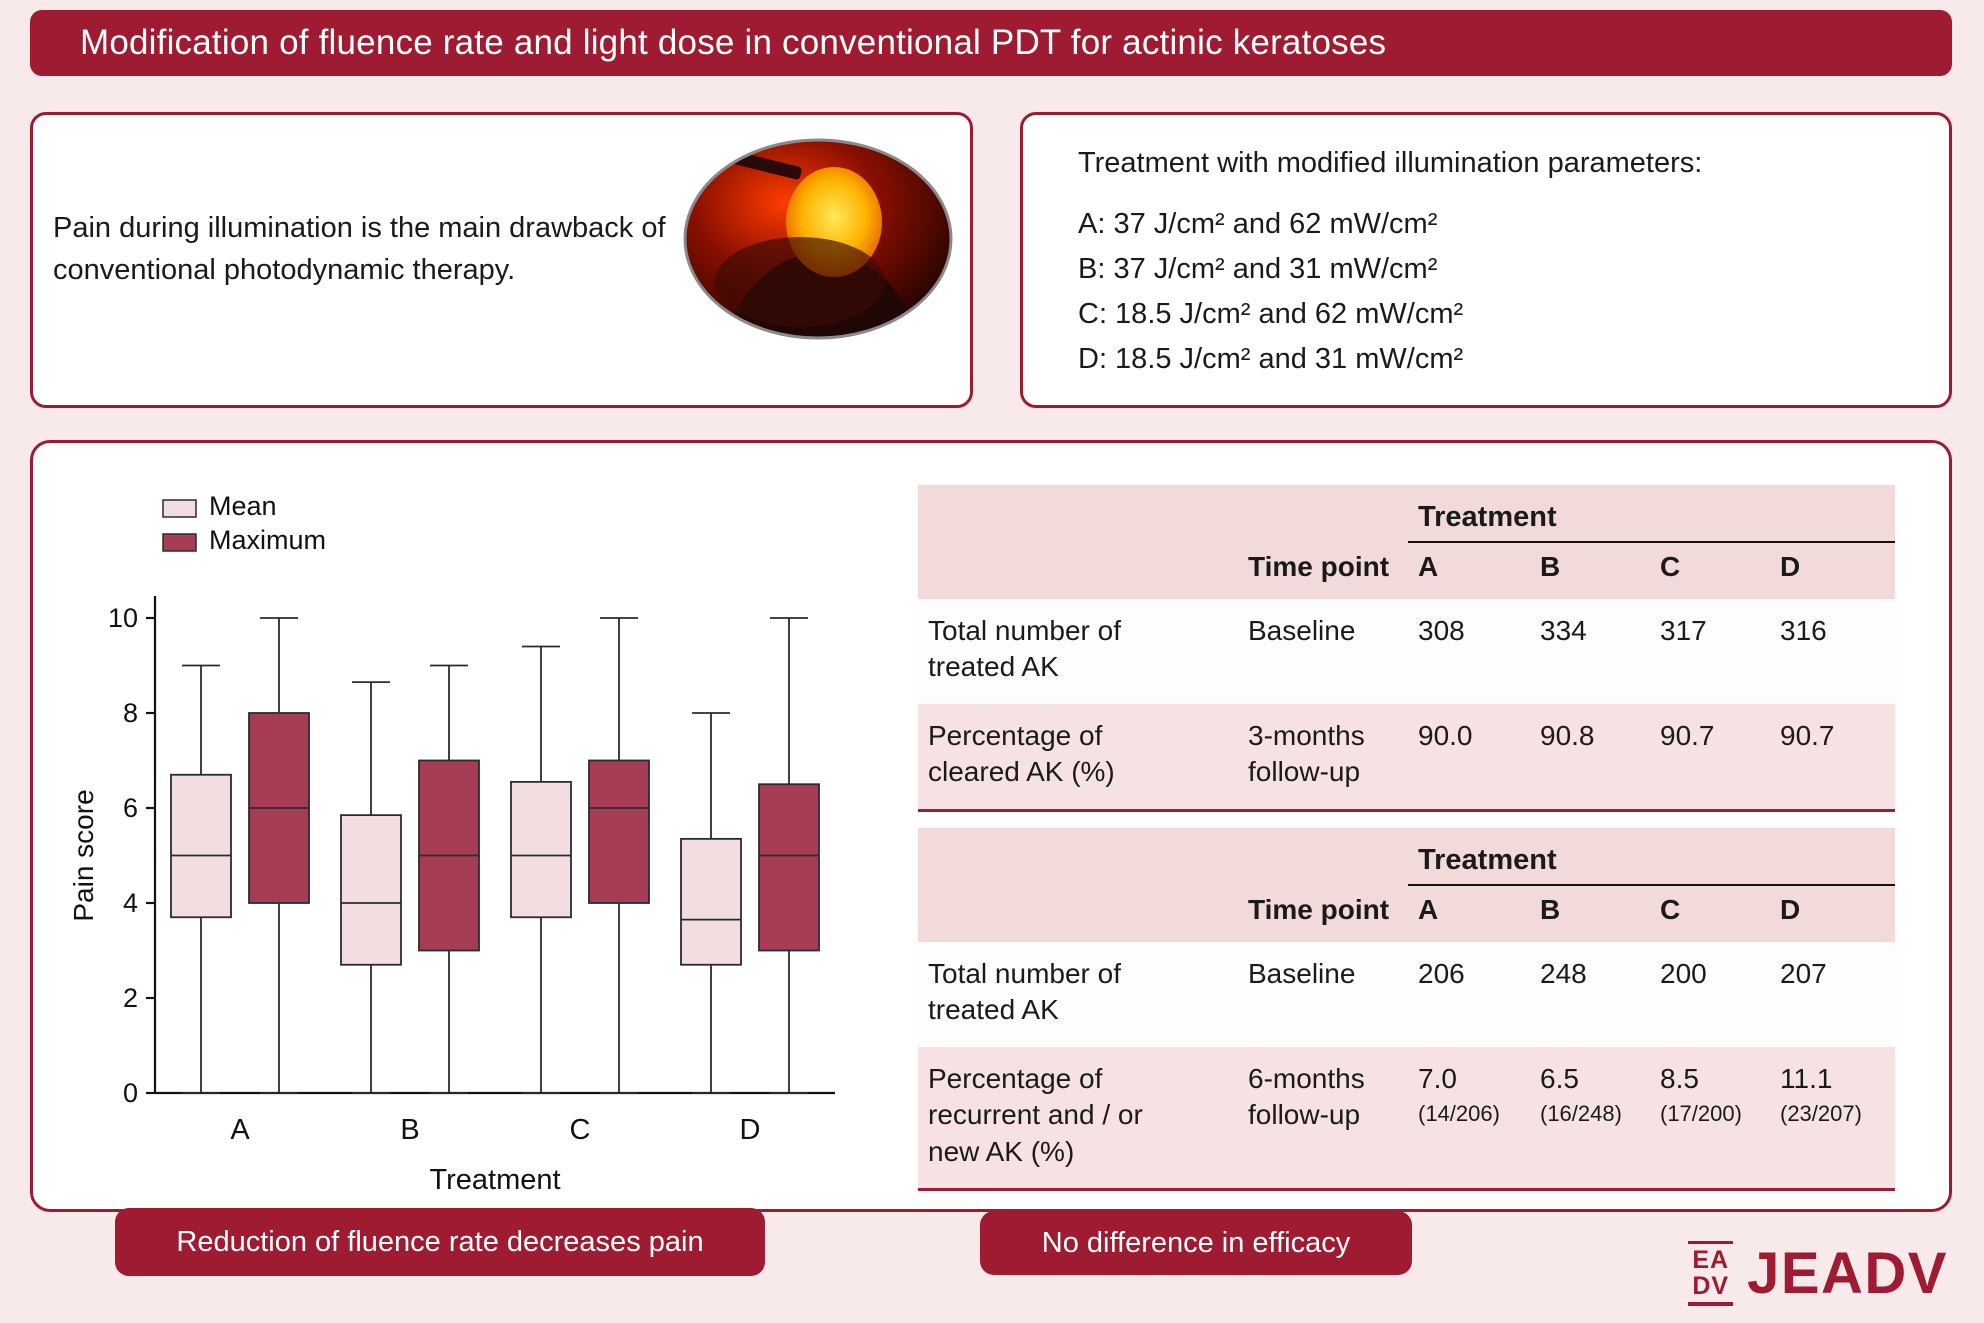 The height and width of the screenshot is (1323, 1984). What do you see at coordinates (1711, 1286) in the screenshot?
I see `eadv-mark-bottom: DV` at bounding box center [1711, 1286].